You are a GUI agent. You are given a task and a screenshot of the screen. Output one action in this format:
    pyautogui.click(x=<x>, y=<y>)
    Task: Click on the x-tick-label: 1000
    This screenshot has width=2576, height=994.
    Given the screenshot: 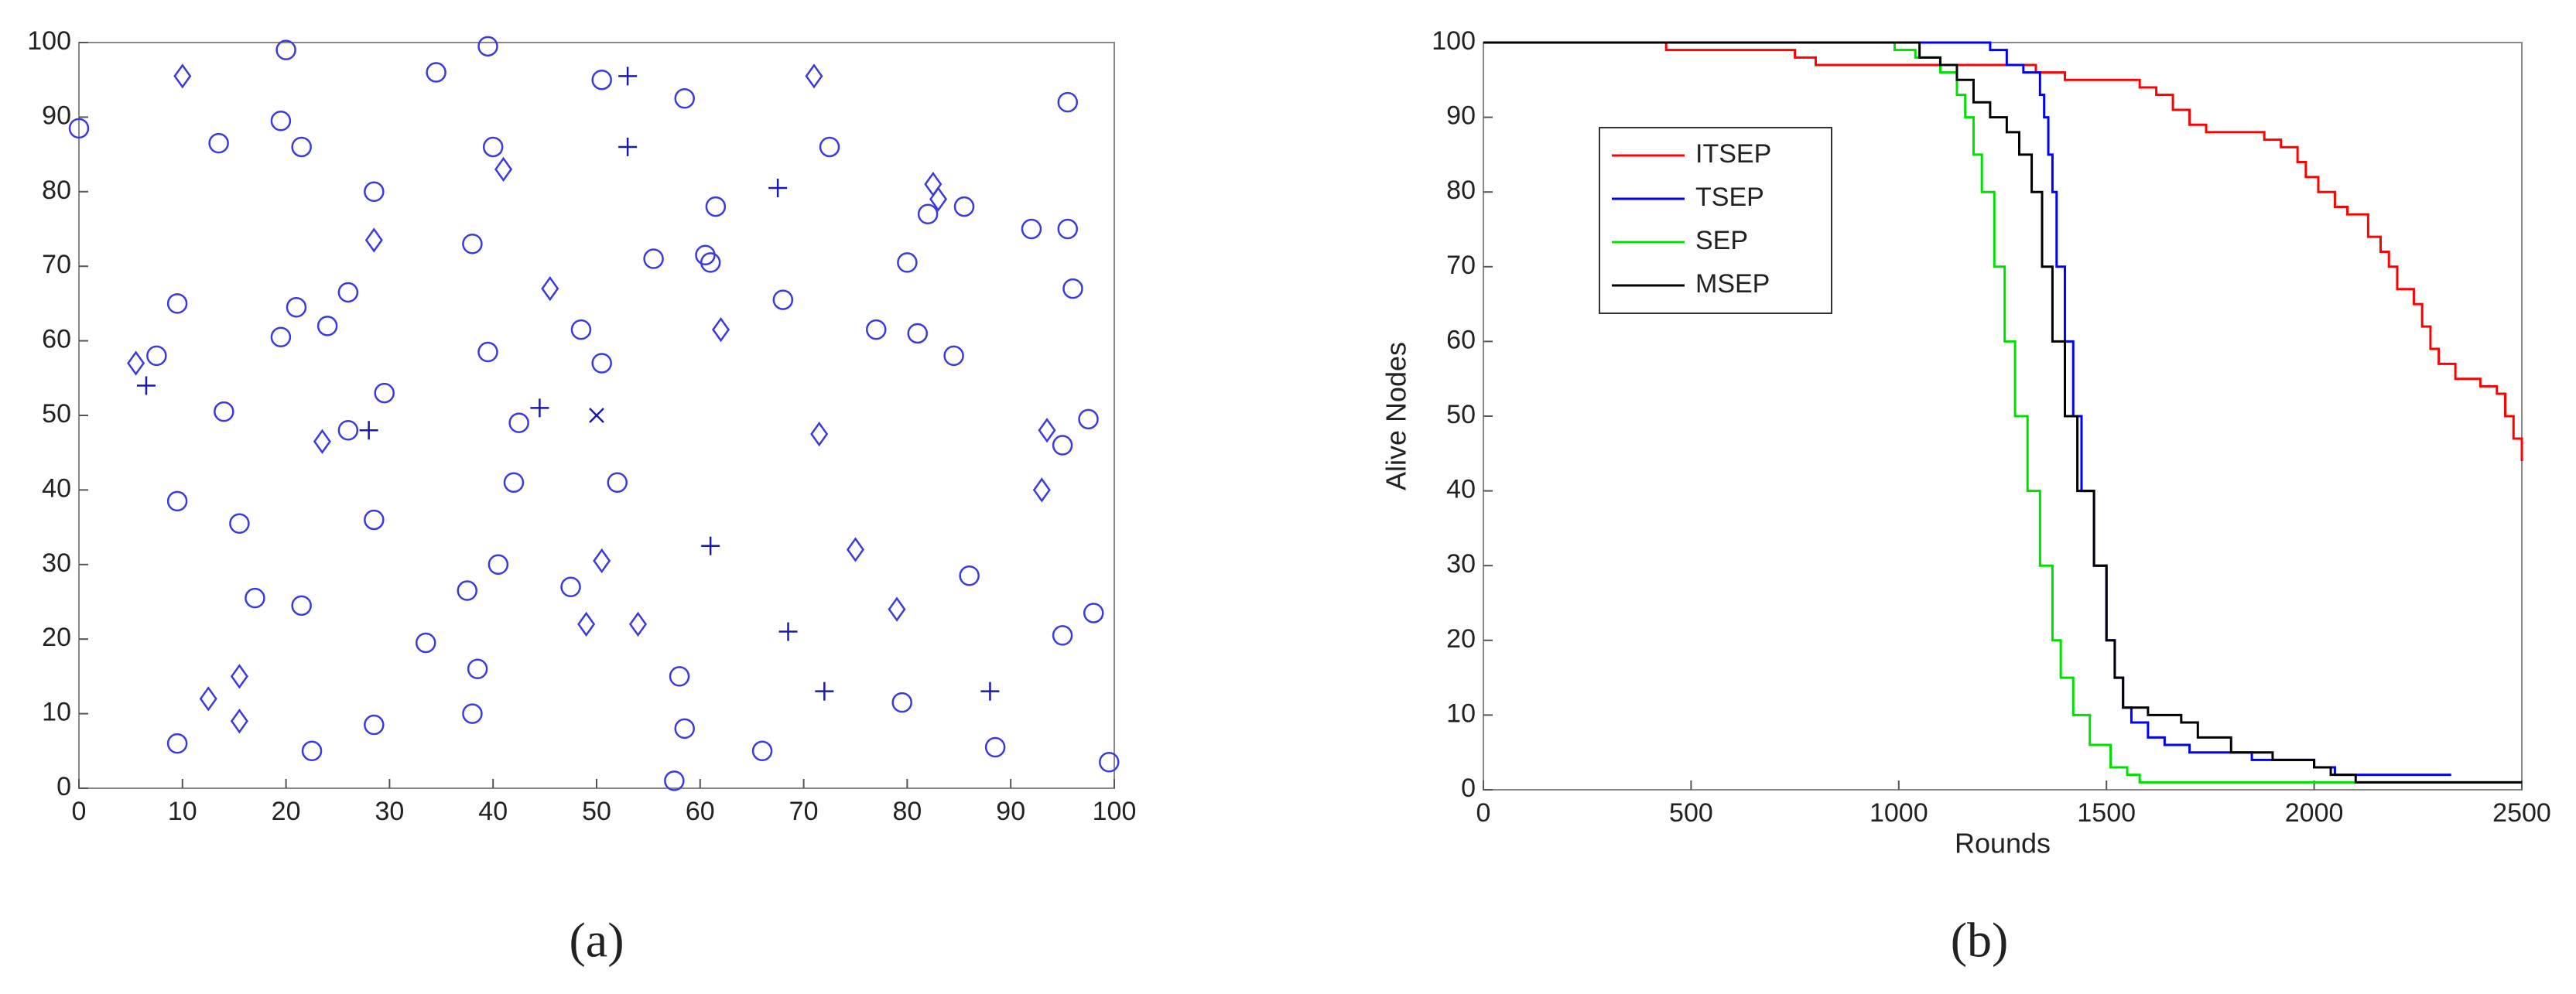 What is the action you would take?
    pyautogui.click(x=1899, y=813)
    